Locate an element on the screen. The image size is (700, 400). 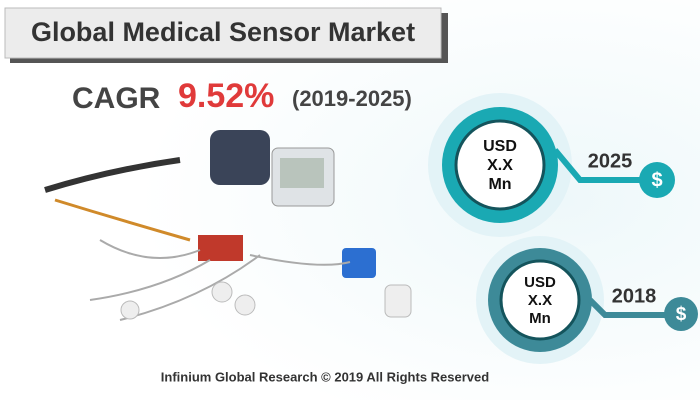
cup is located at coordinates (398, 301).